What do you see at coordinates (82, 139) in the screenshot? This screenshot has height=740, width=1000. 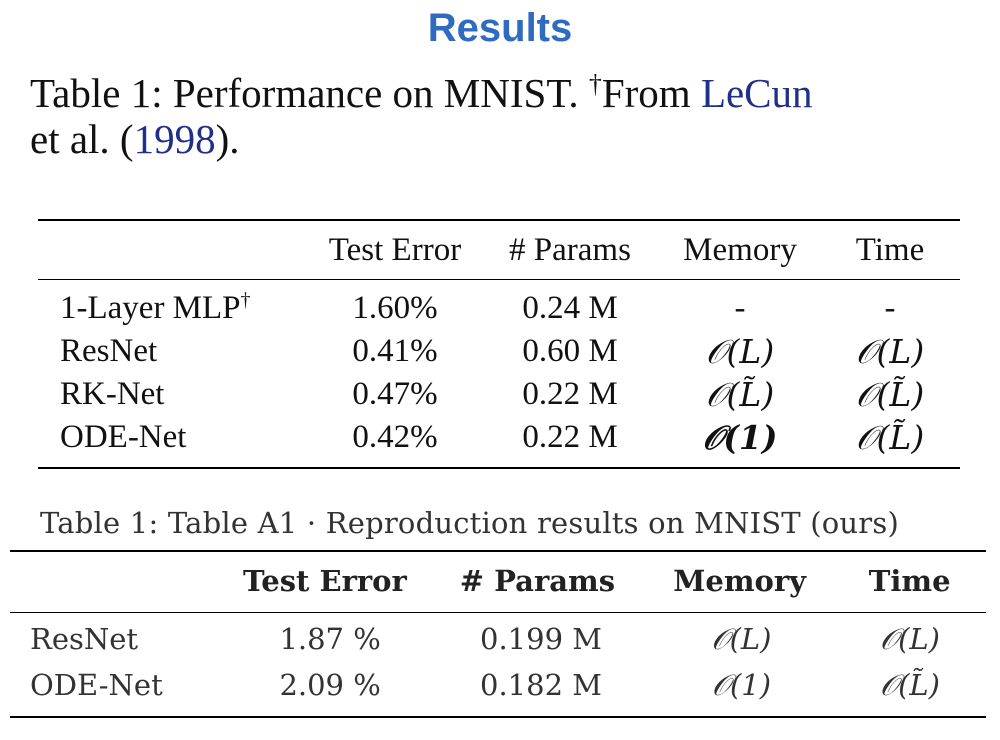 I see `caption-etal: et al. (` at bounding box center [82, 139].